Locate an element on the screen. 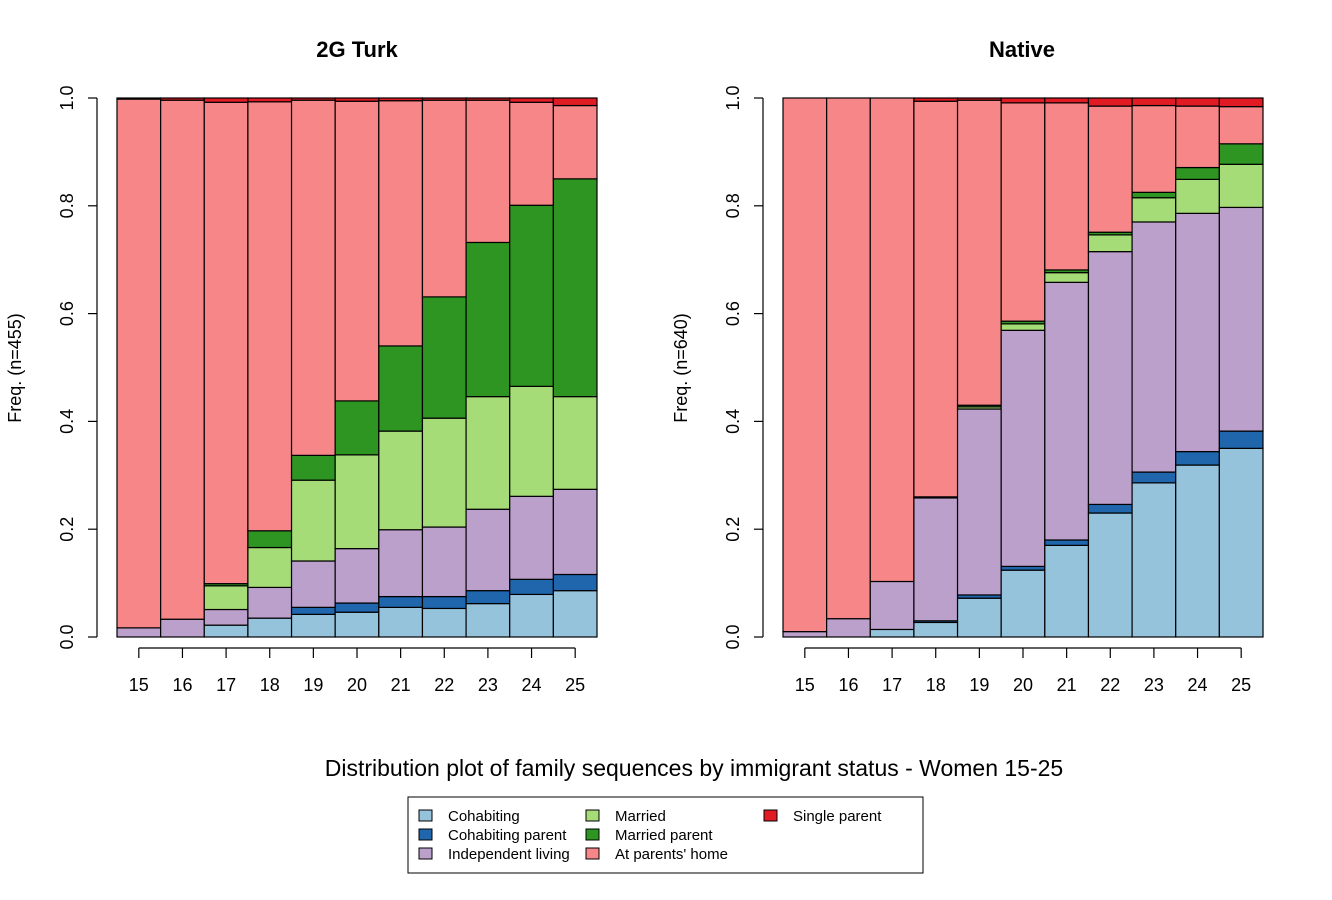  y-tick-label: 1.0 is located at coordinates (67, 97).